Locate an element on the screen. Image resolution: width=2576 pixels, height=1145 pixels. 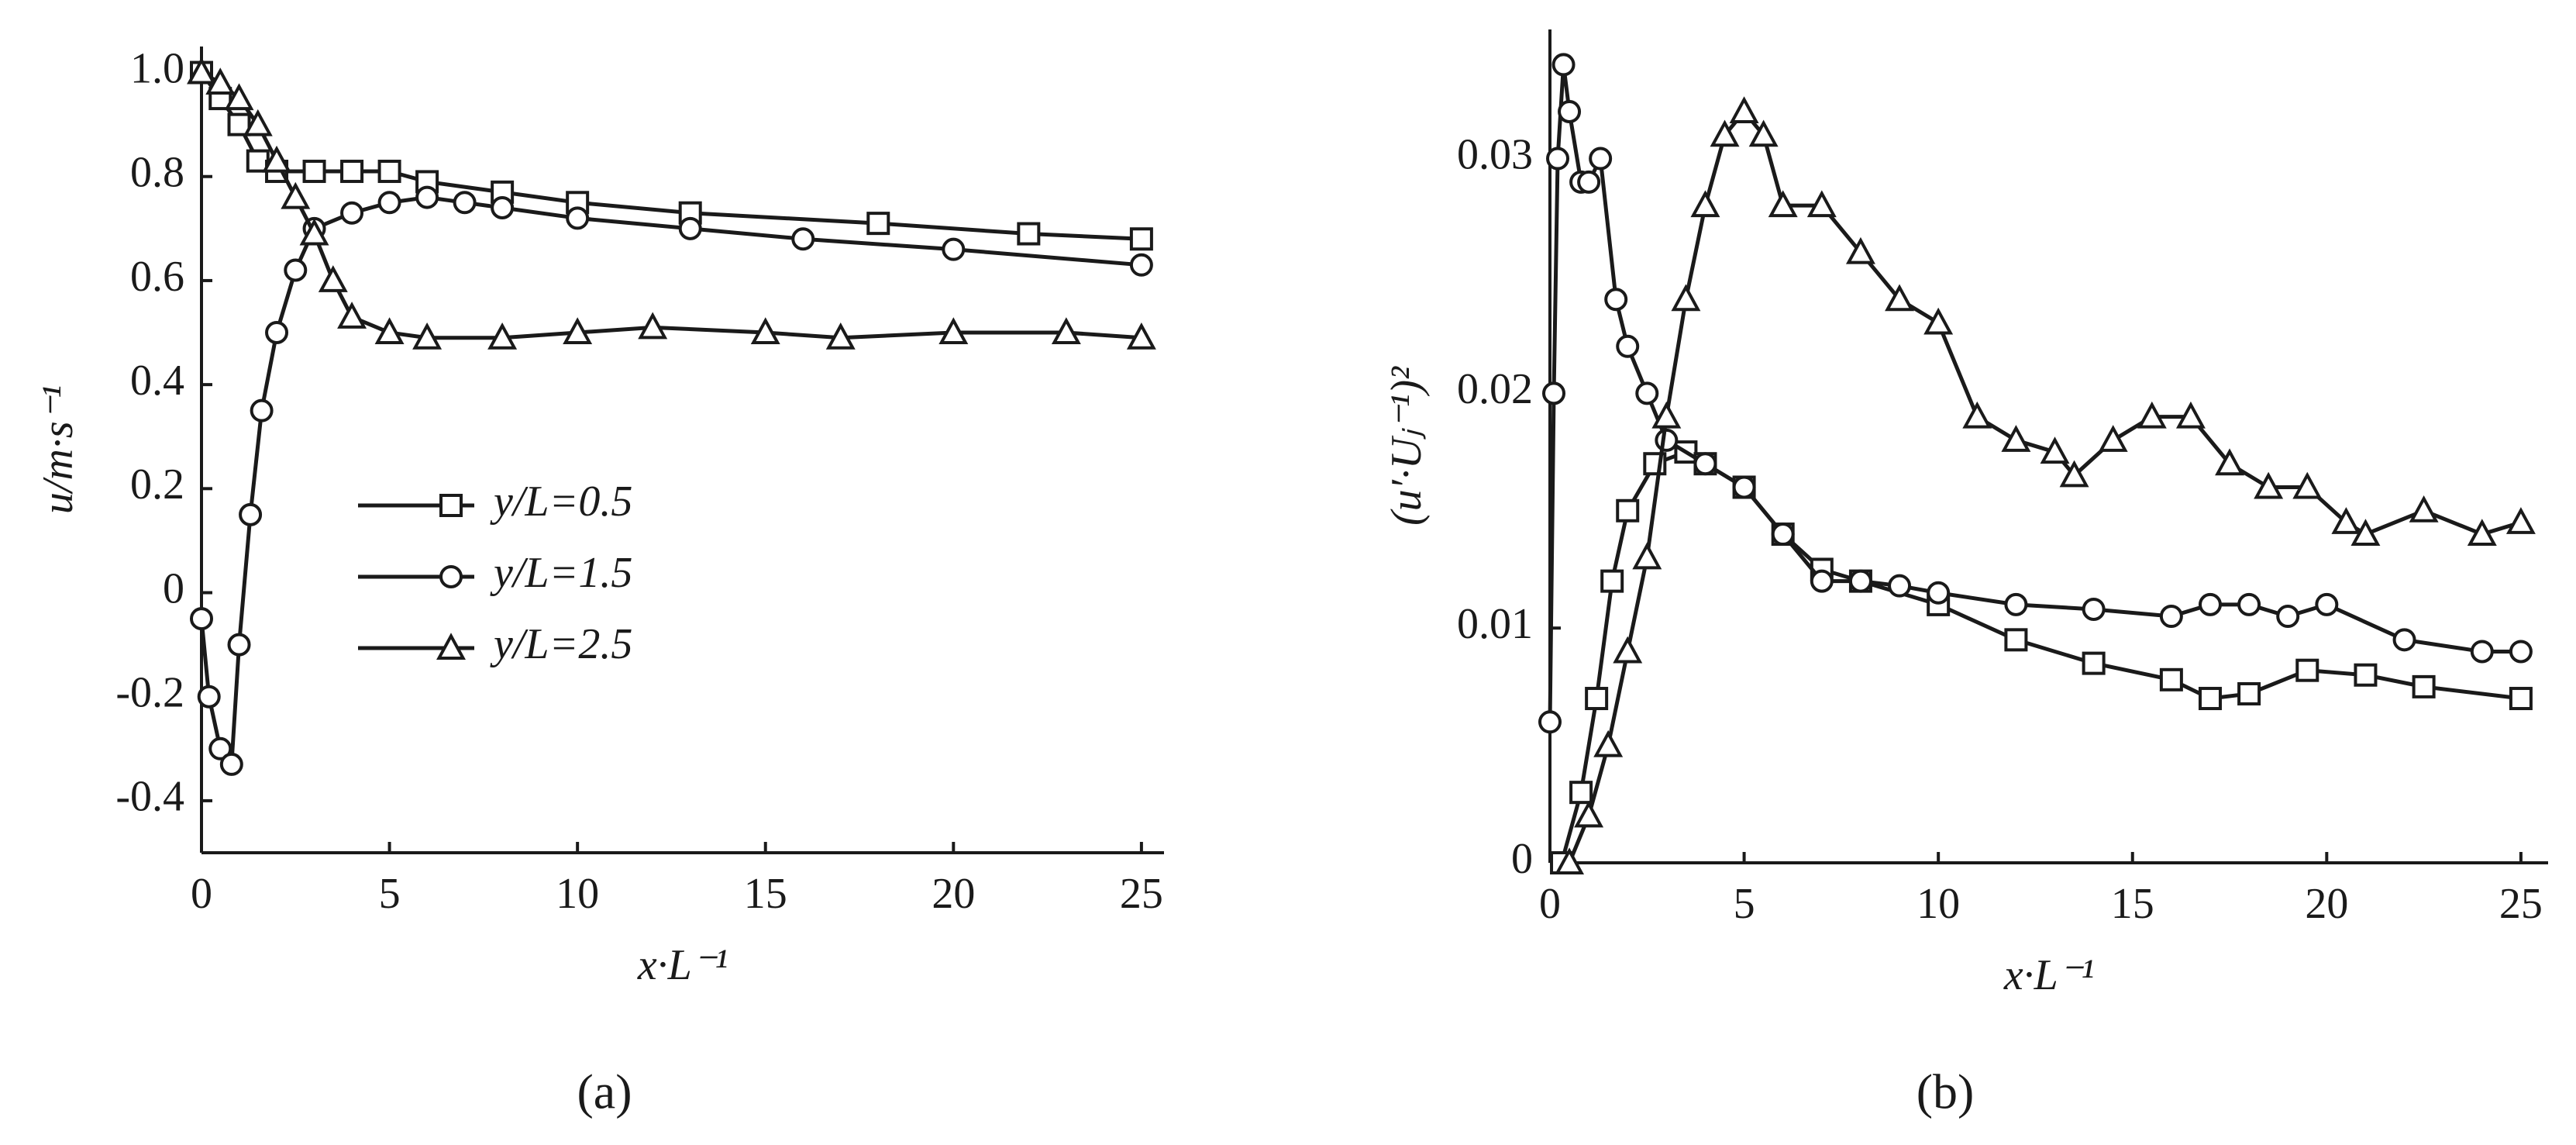
x-tick-label: 10 is located at coordinates (1938, 904).